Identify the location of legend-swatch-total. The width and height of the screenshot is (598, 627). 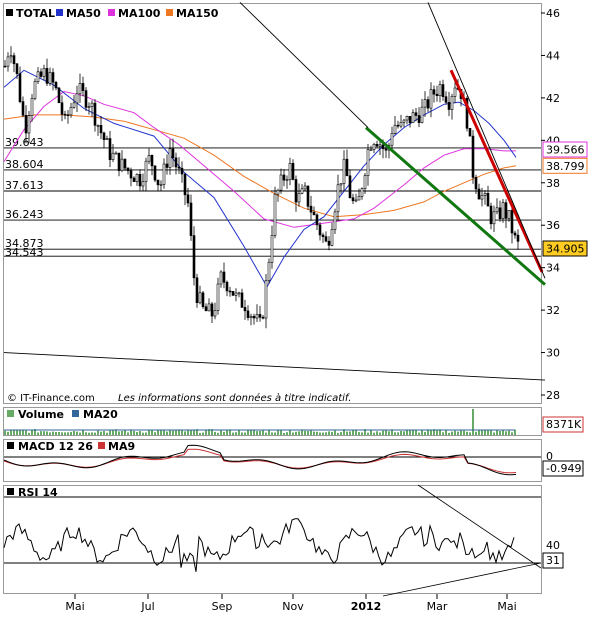
(9, 12).